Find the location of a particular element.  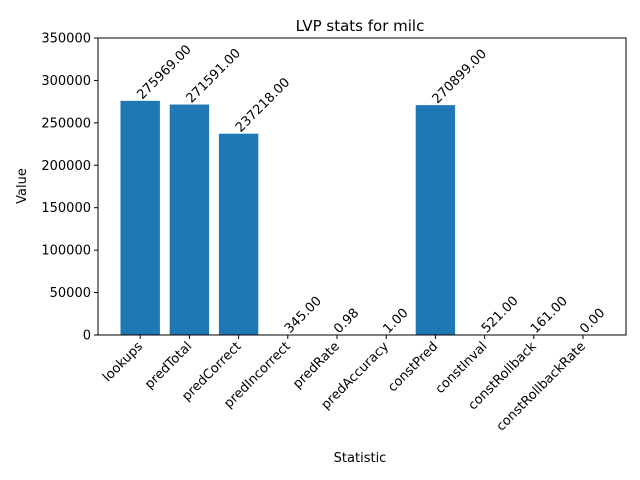

y-tick-label-50000: 50000 is located at coordinates (70, 293).